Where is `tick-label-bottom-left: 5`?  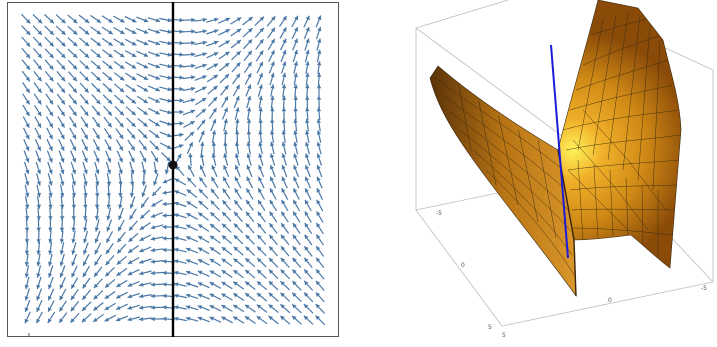
tick-label-bottom-left: 5 is located at coordinates (490, 327).